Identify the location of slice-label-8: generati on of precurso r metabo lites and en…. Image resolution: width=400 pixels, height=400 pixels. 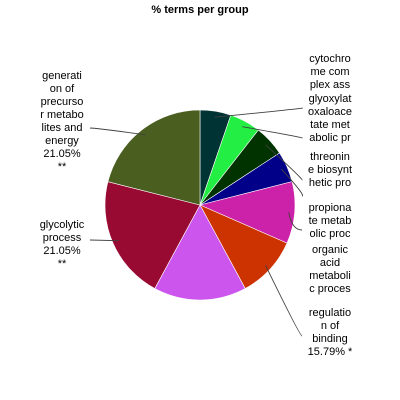
(61, 121).